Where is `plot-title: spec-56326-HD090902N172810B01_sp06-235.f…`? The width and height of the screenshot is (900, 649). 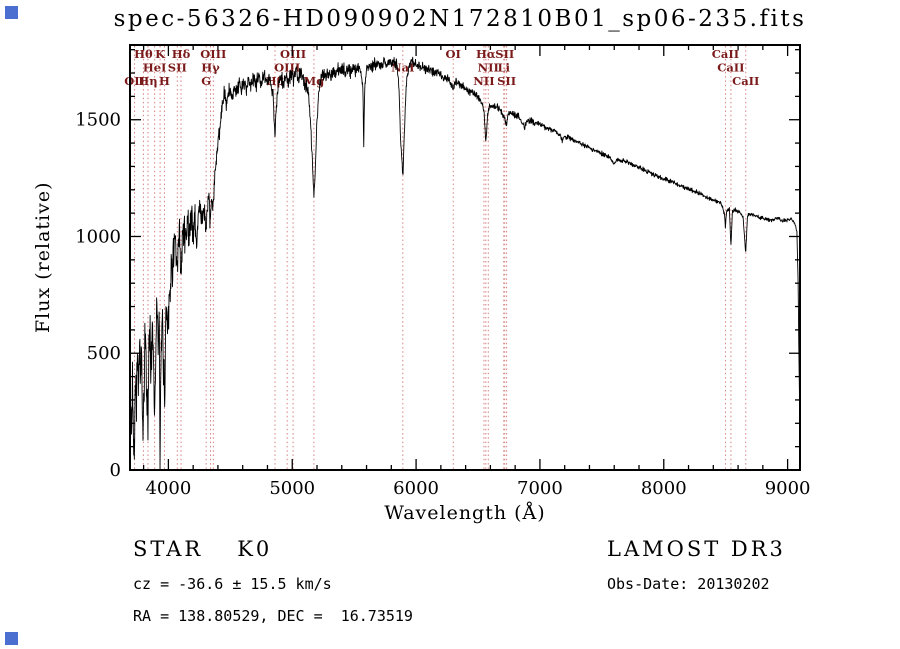
plot-title: spec-56326-HD090902N172810B01_sp06-235.f… is located at coordinates (460, 19).